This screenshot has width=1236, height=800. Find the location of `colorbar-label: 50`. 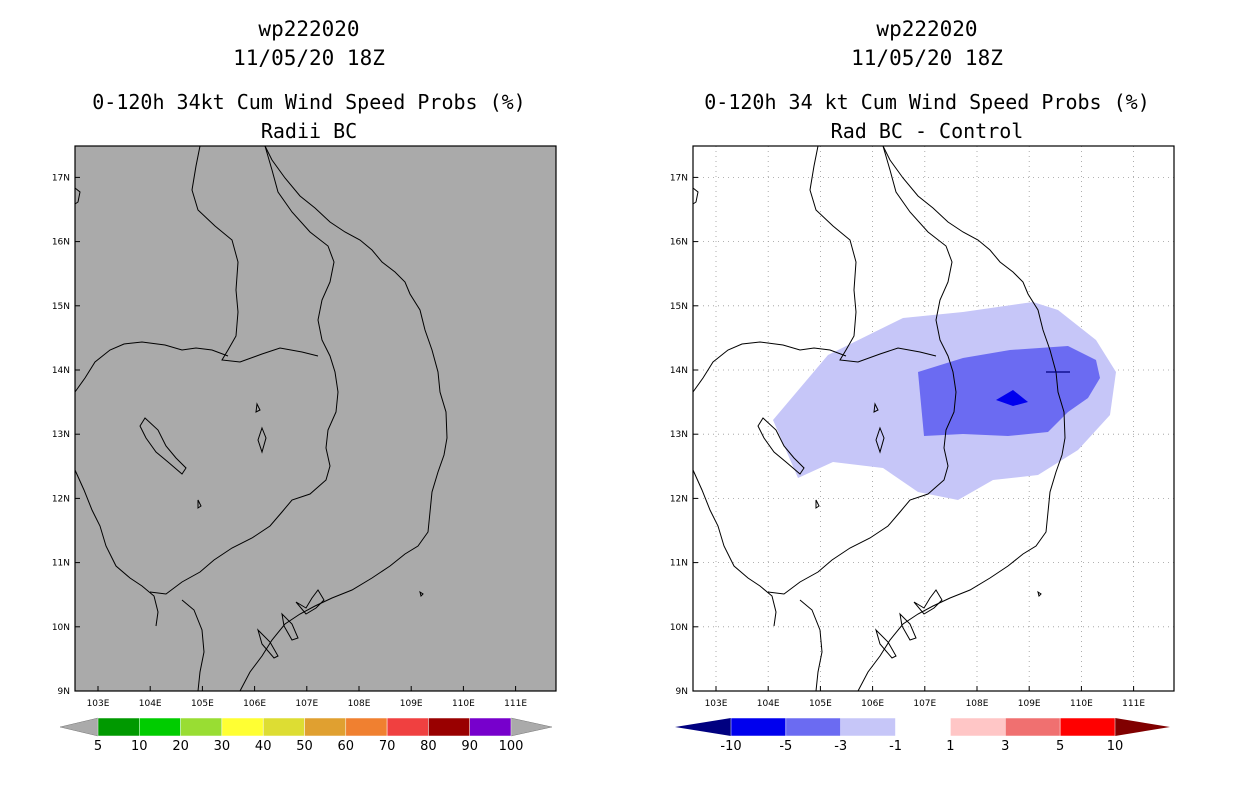

colorbar-label: 50 is located at coordinates (304, 746).